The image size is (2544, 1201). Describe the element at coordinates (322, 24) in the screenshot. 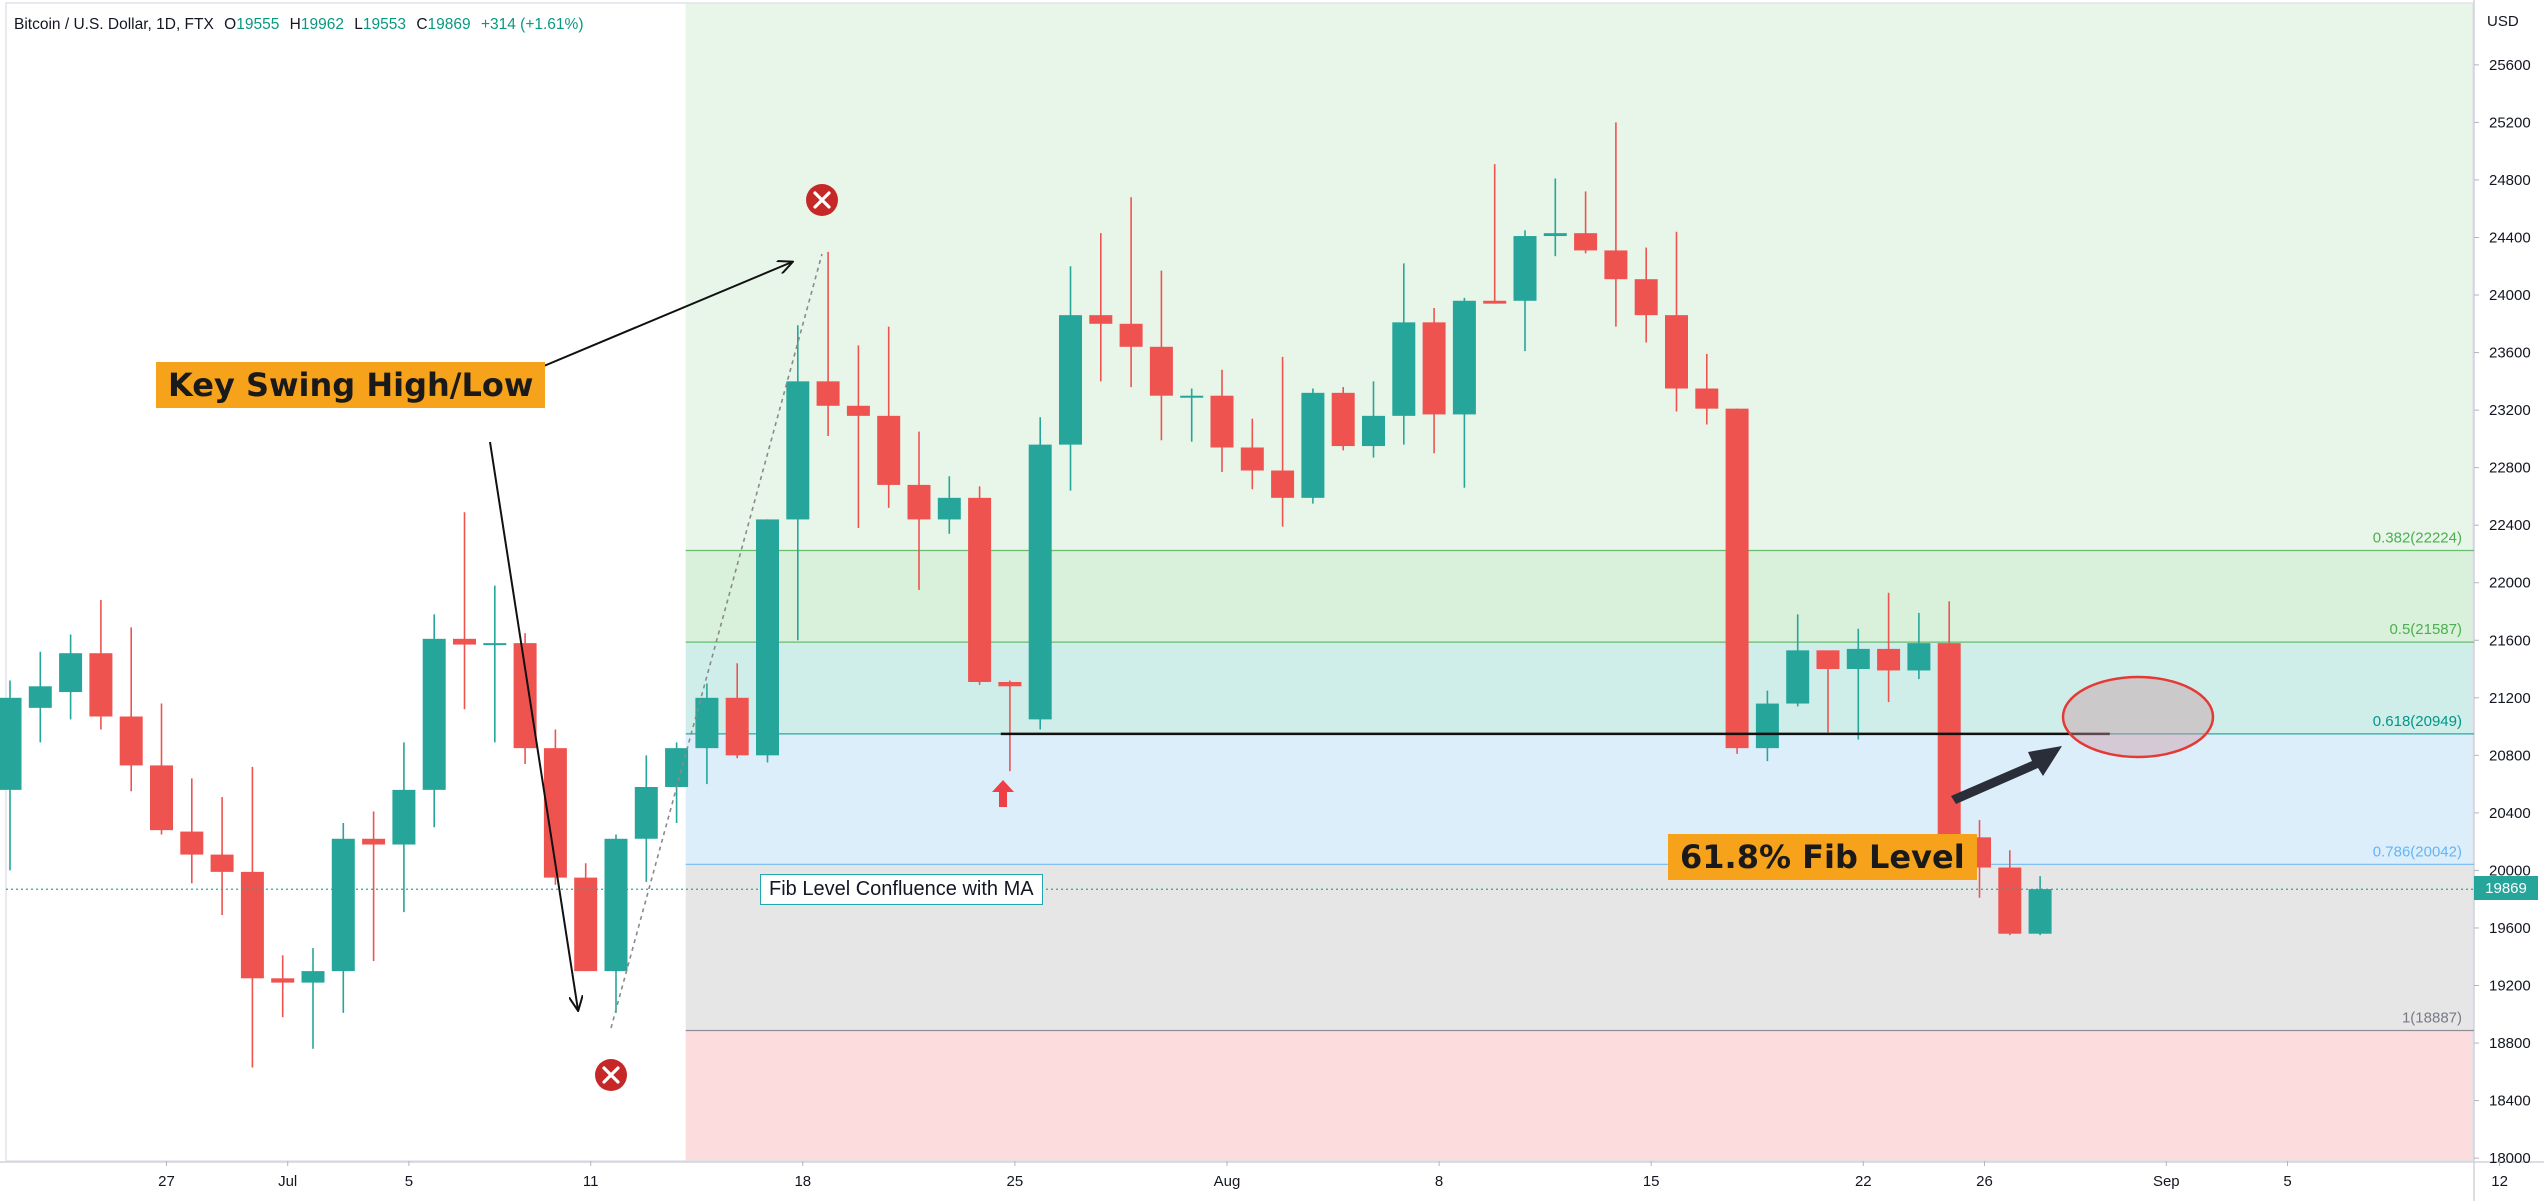

I see `high-value: 19962` at that location.